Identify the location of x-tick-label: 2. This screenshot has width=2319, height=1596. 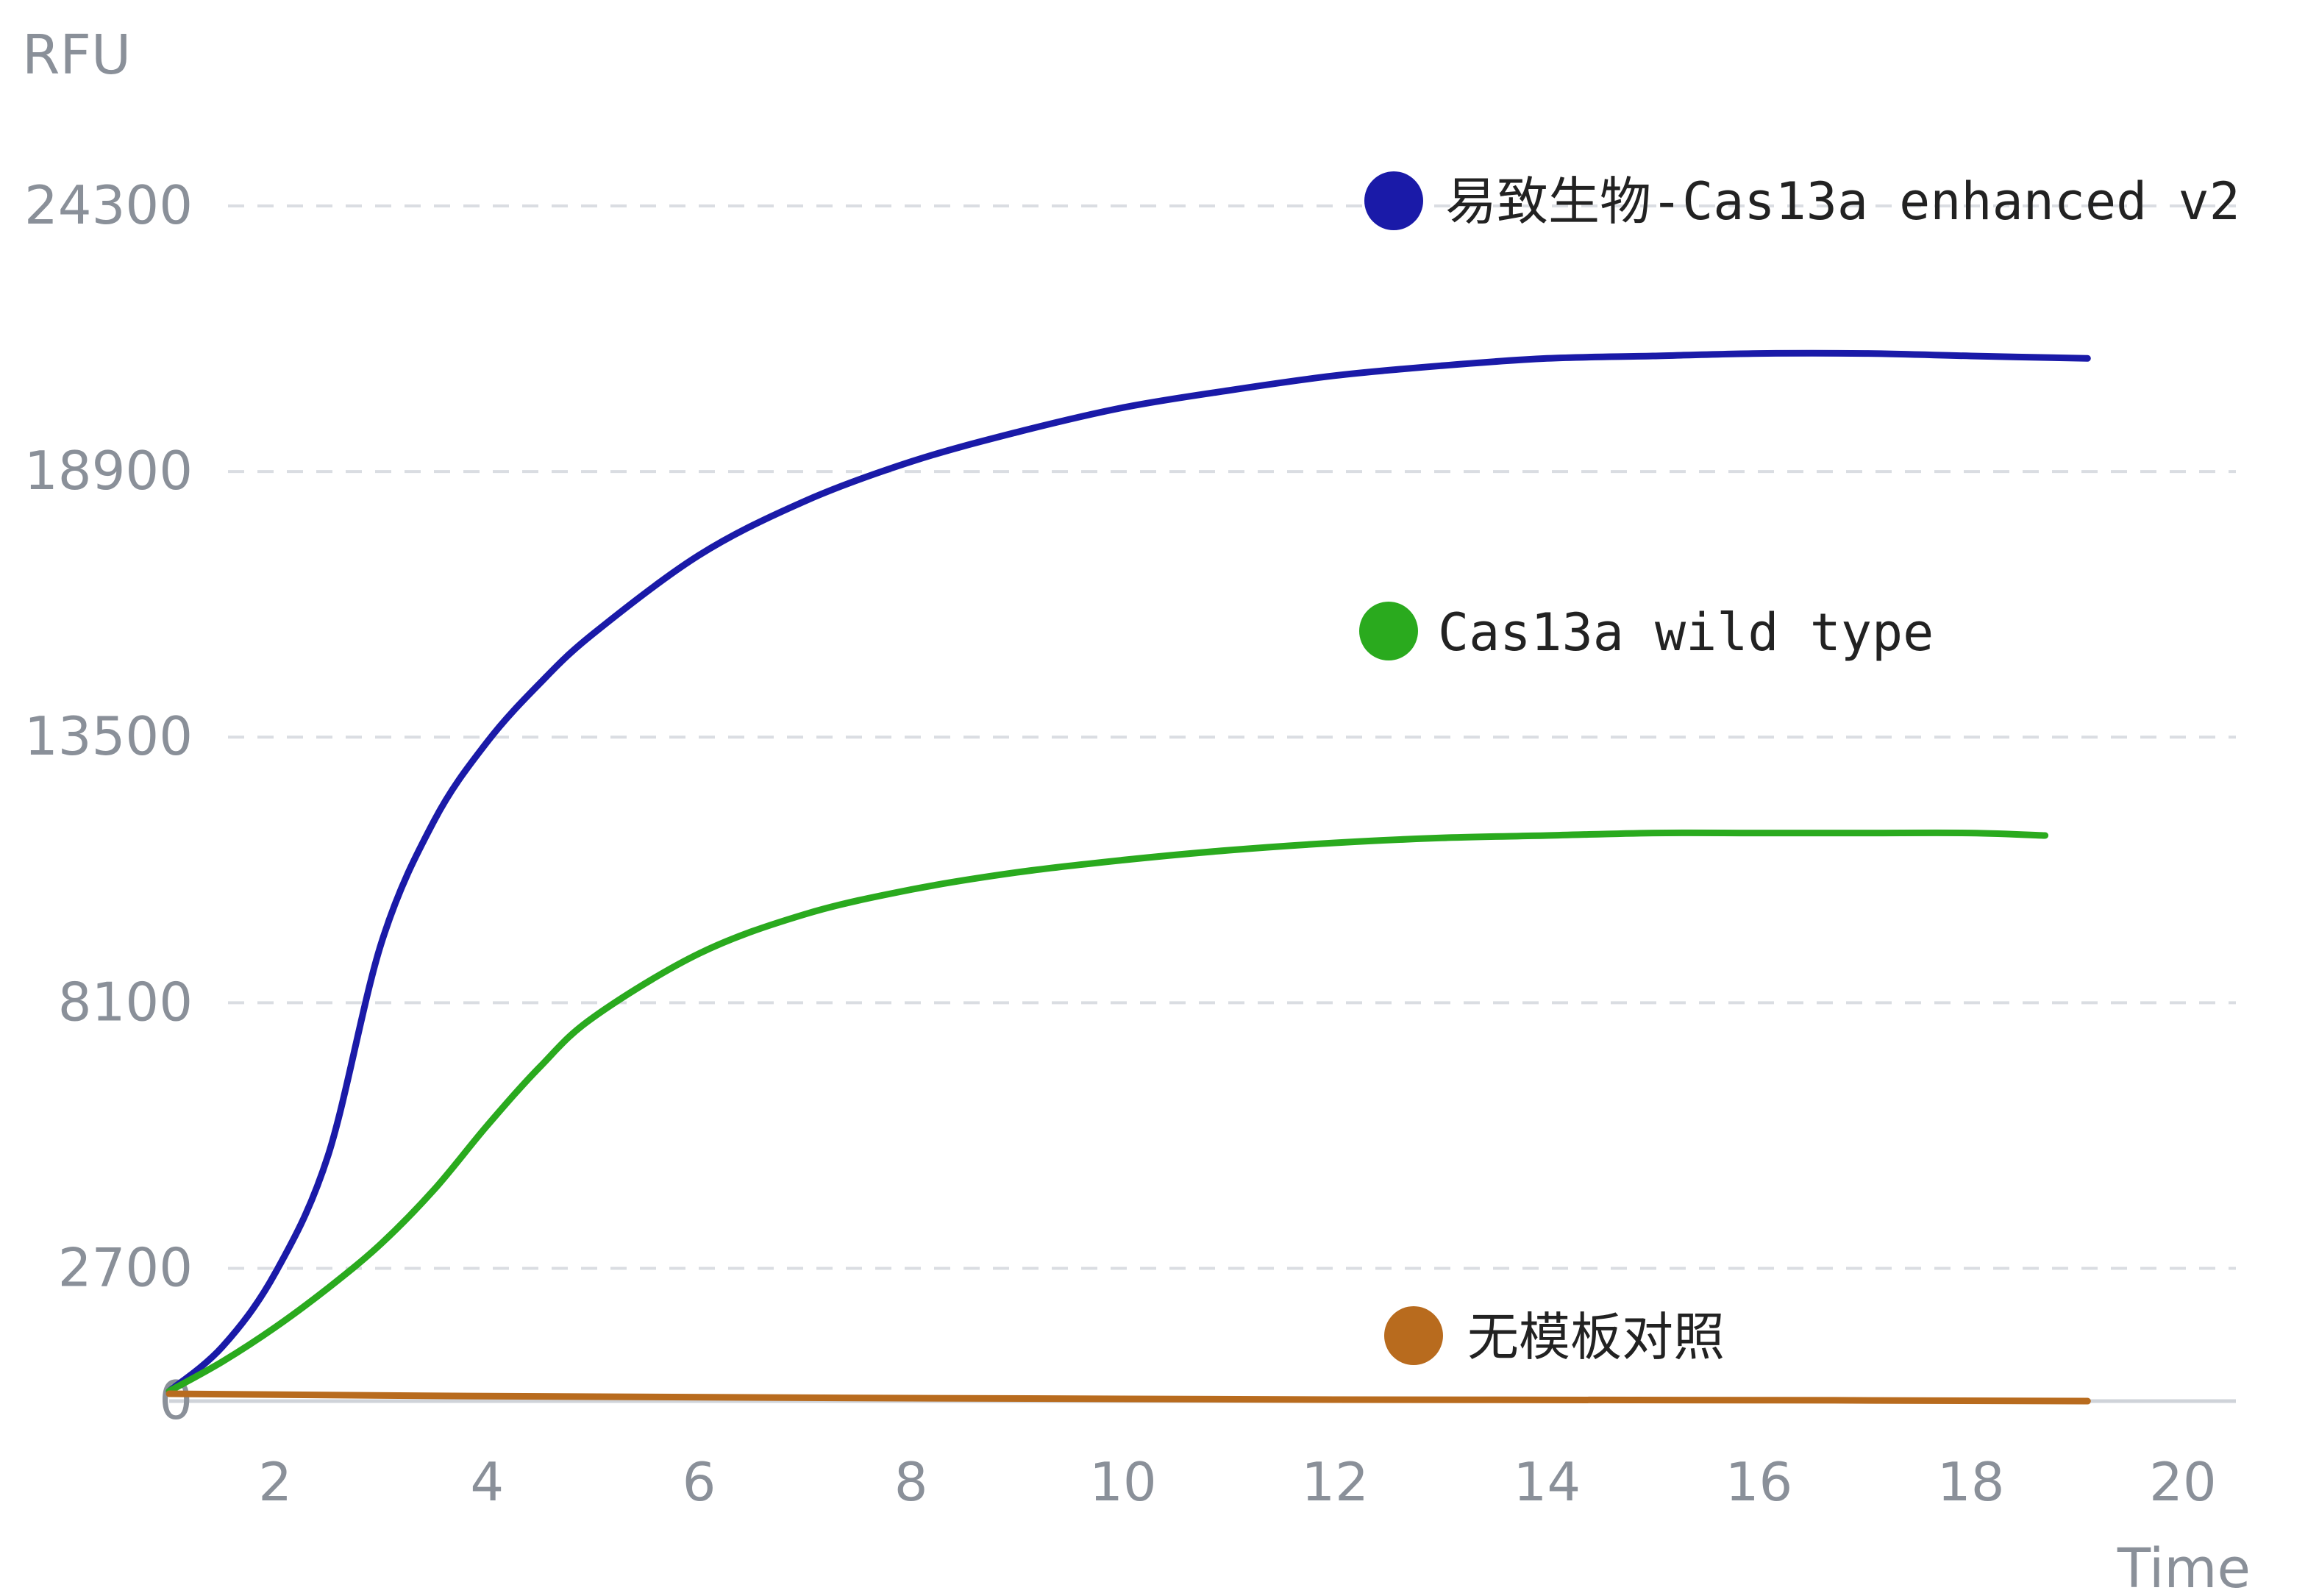
(275, 1482).